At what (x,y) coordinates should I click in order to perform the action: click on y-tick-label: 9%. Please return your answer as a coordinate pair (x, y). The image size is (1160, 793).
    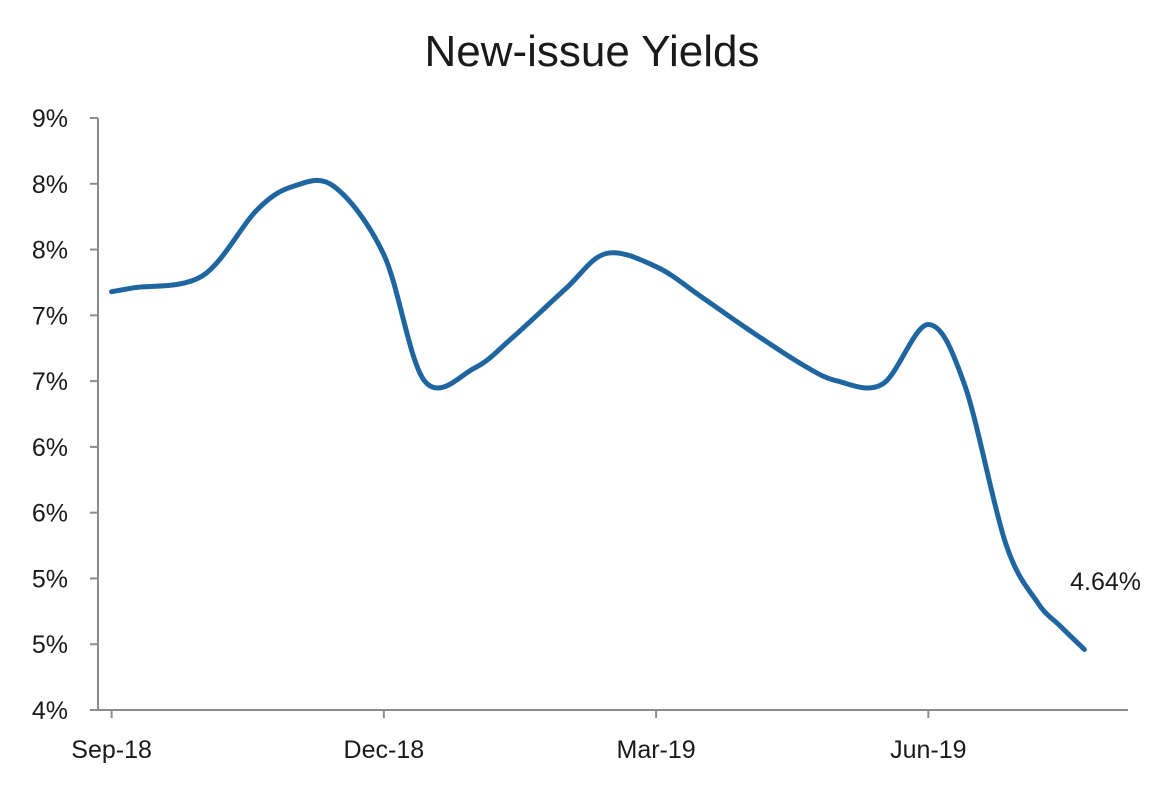
    Looking at the image, I should click on (50, 119).